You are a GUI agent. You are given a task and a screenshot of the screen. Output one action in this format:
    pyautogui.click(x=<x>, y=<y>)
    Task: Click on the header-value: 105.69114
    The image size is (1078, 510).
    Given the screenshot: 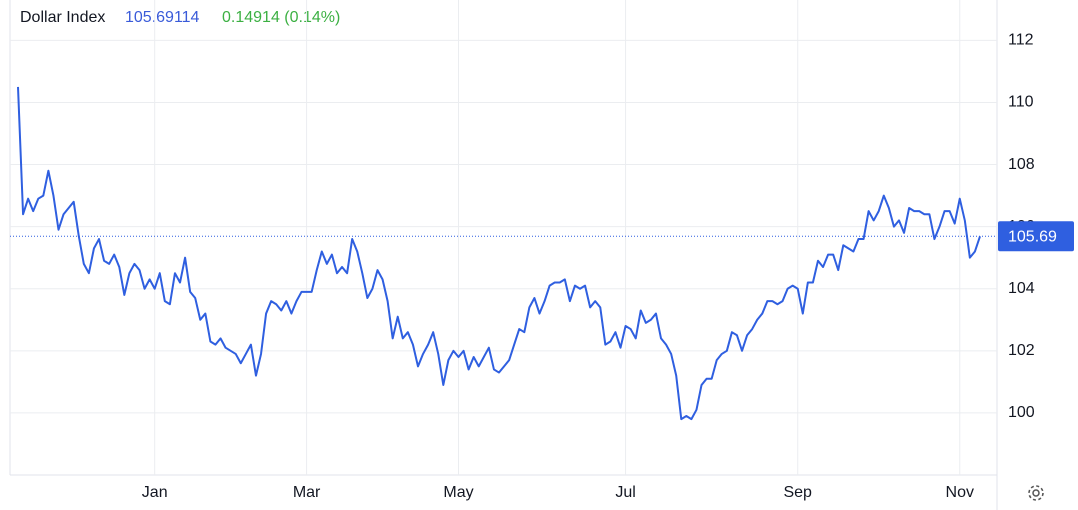 What is the action you would take?
    pyautogui.click(x=162, y=17)
    